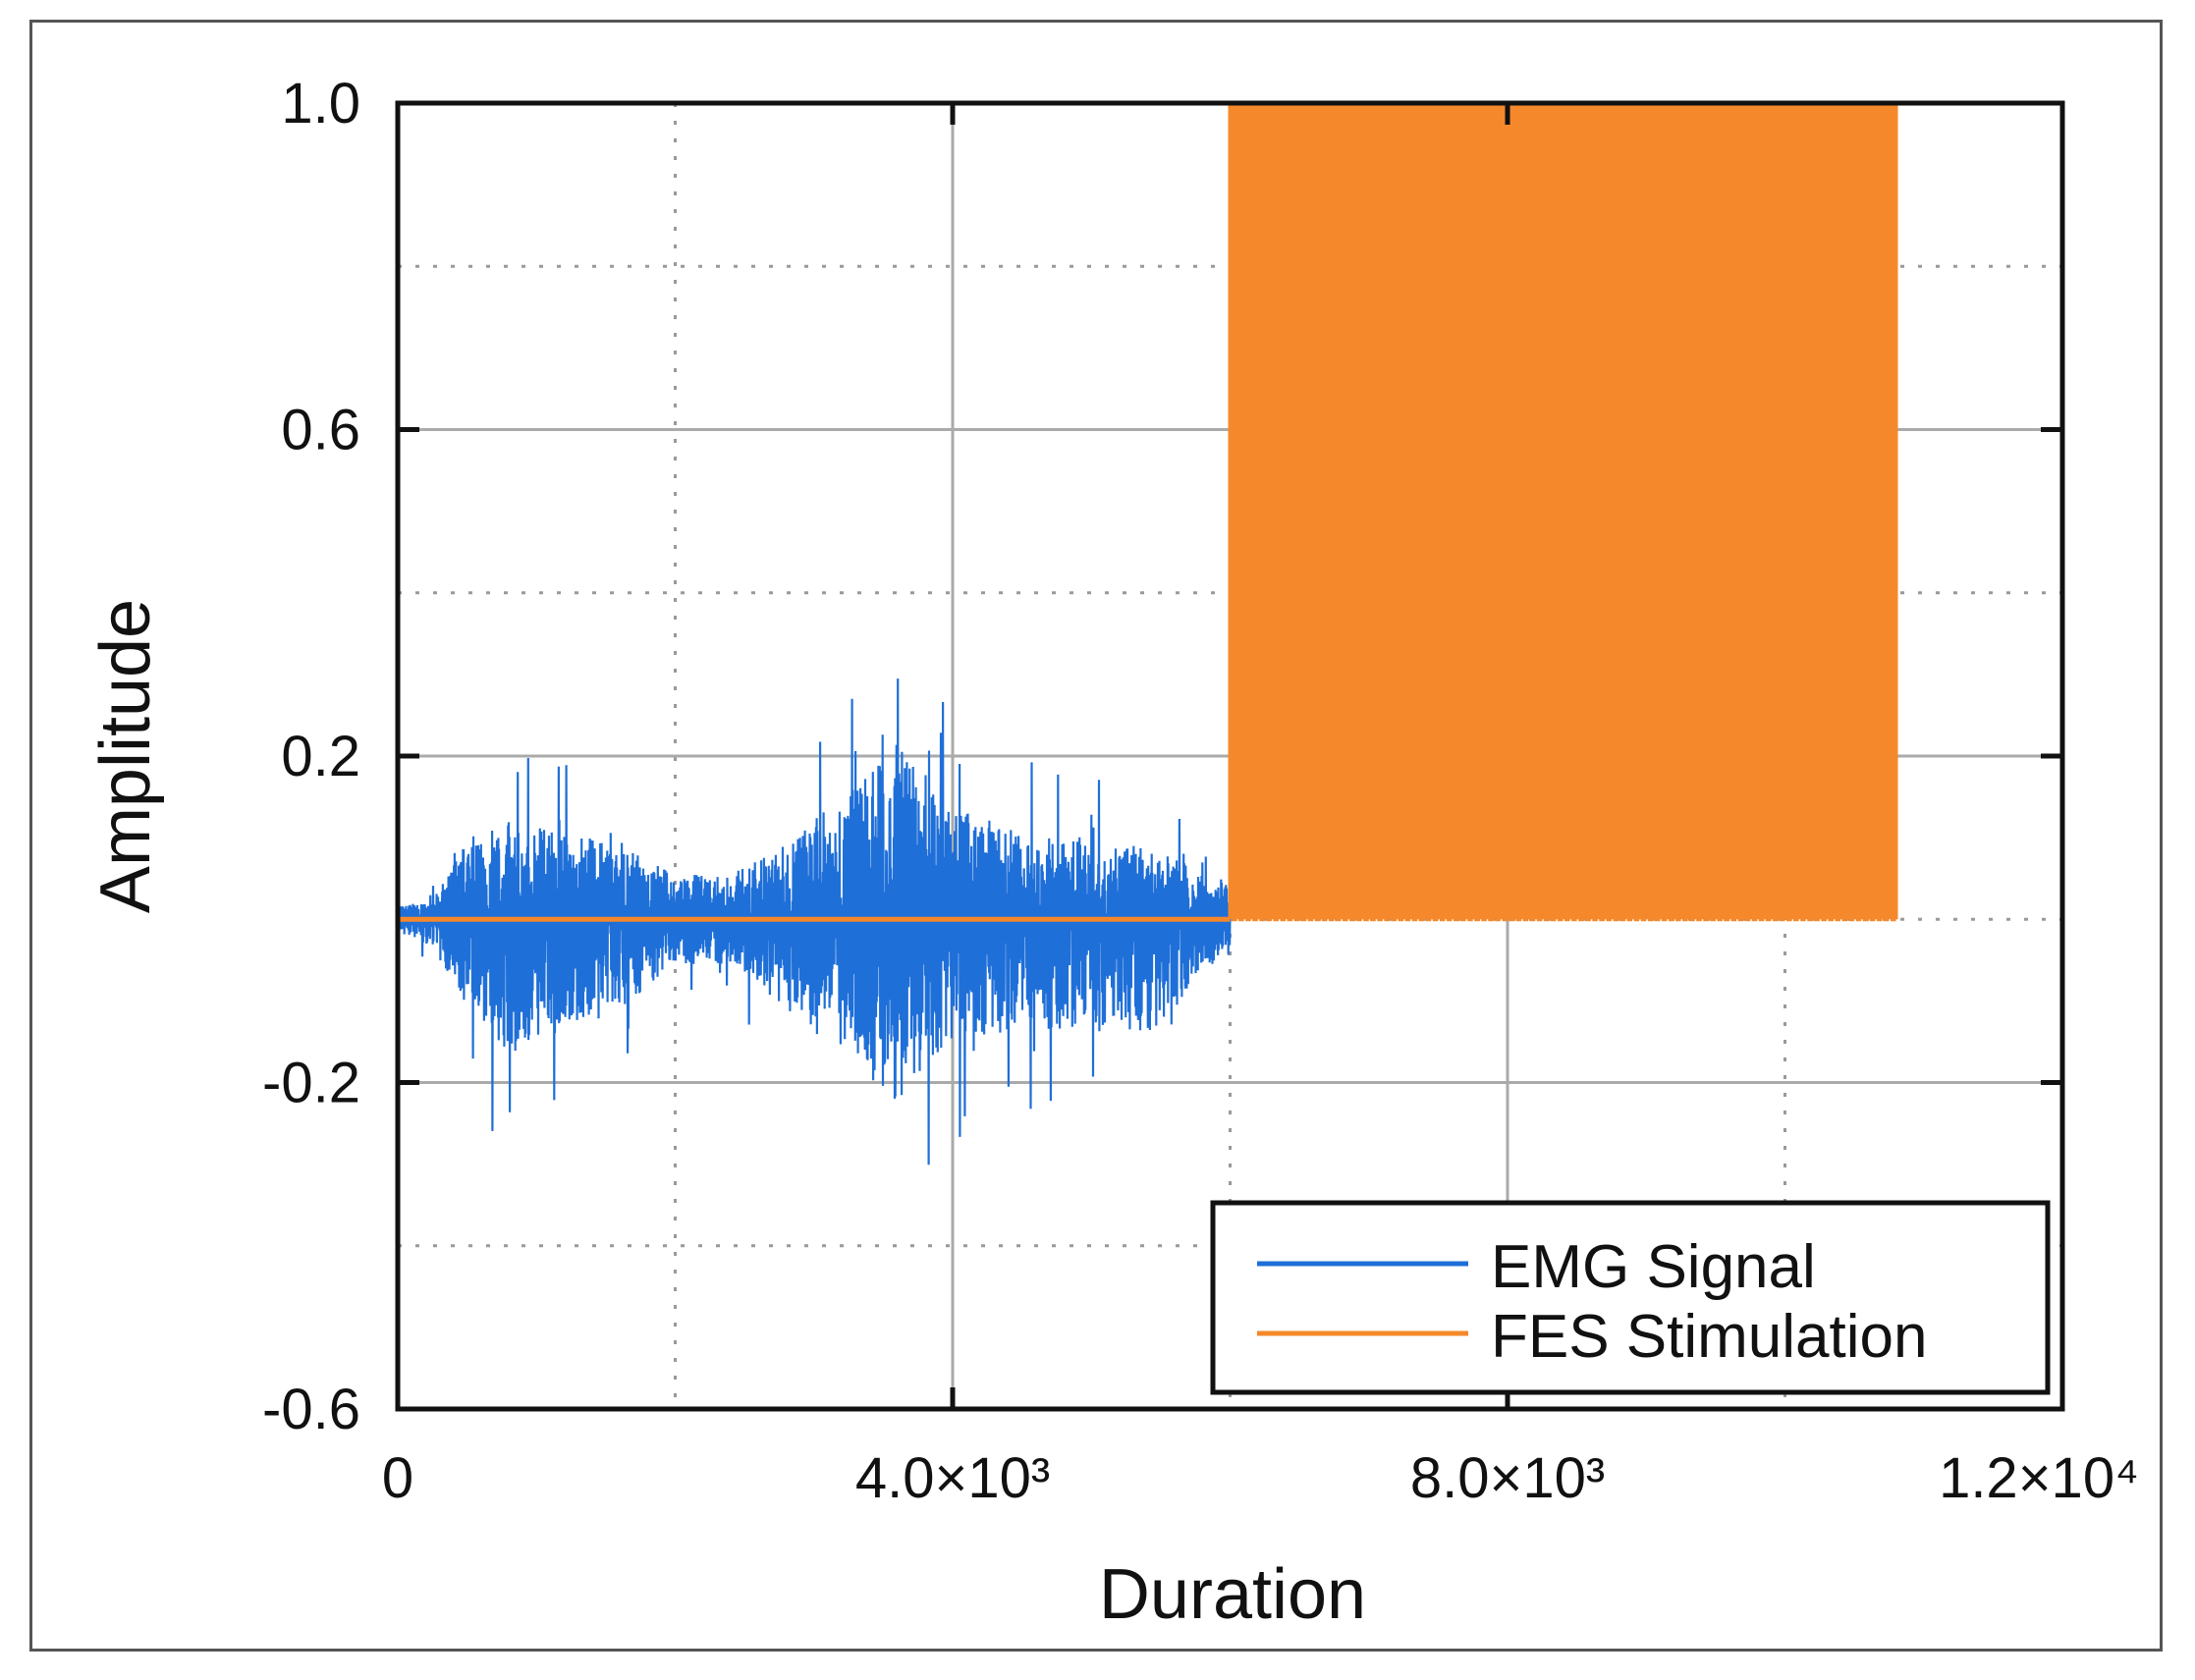 This screenshot has height=1680, width=2195. Describe the element at coordinates (1653, 1267) in the screenshot. I see `legend-label-emg: EMG Signal` at that location.